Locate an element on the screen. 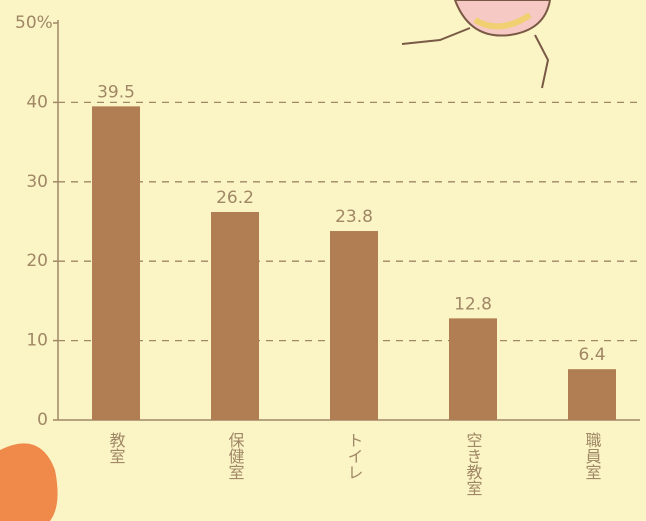  value-label: 6.4 is located at coordinates (591, 355).